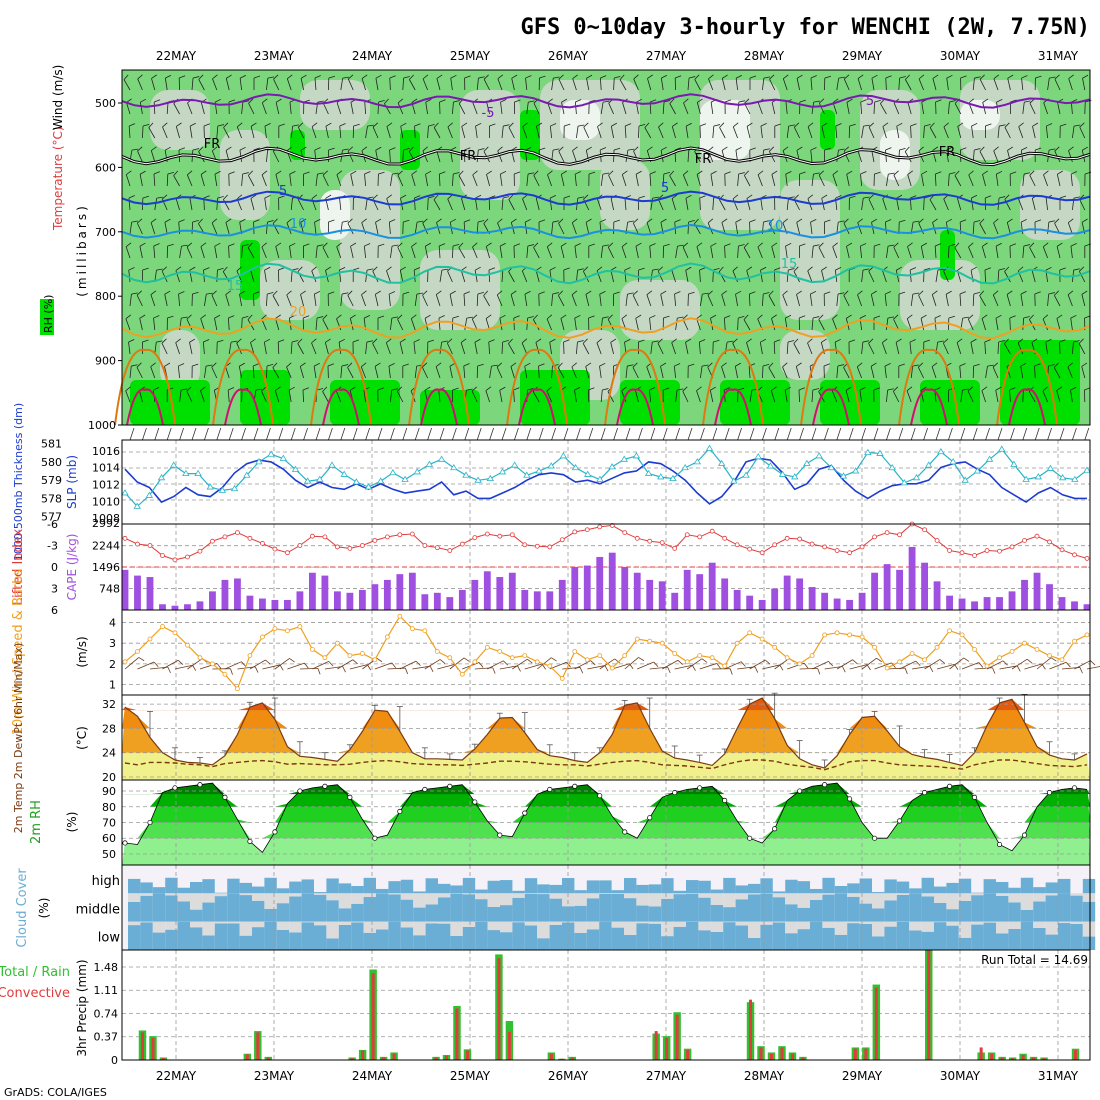  Describe the element at coordinates (51, 480) in the screenshot. I see `y-tick-label: 579` at that location.